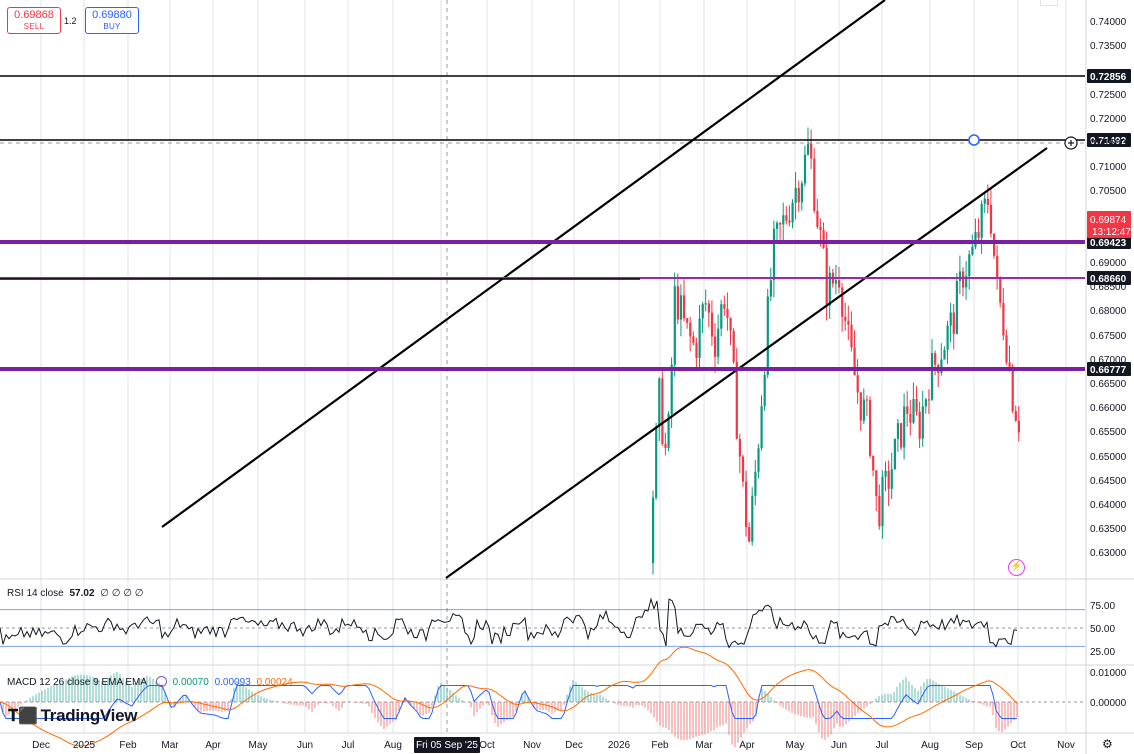 The image size is (1134, 754). I want to click on logo-text: TradingView, so click(89, 715).